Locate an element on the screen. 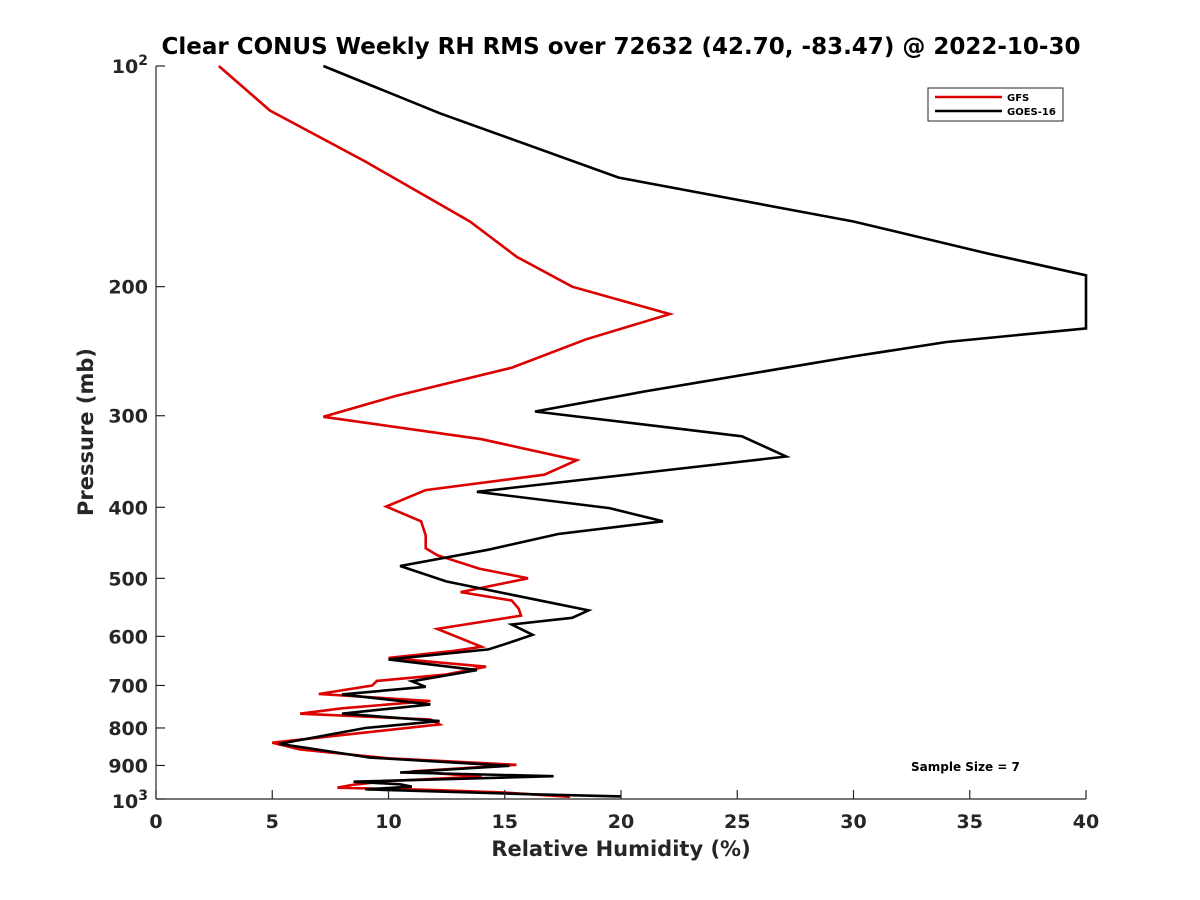 The image size is (1200, 900). y-tick-label: 200 is located at coordinates (128, 288).